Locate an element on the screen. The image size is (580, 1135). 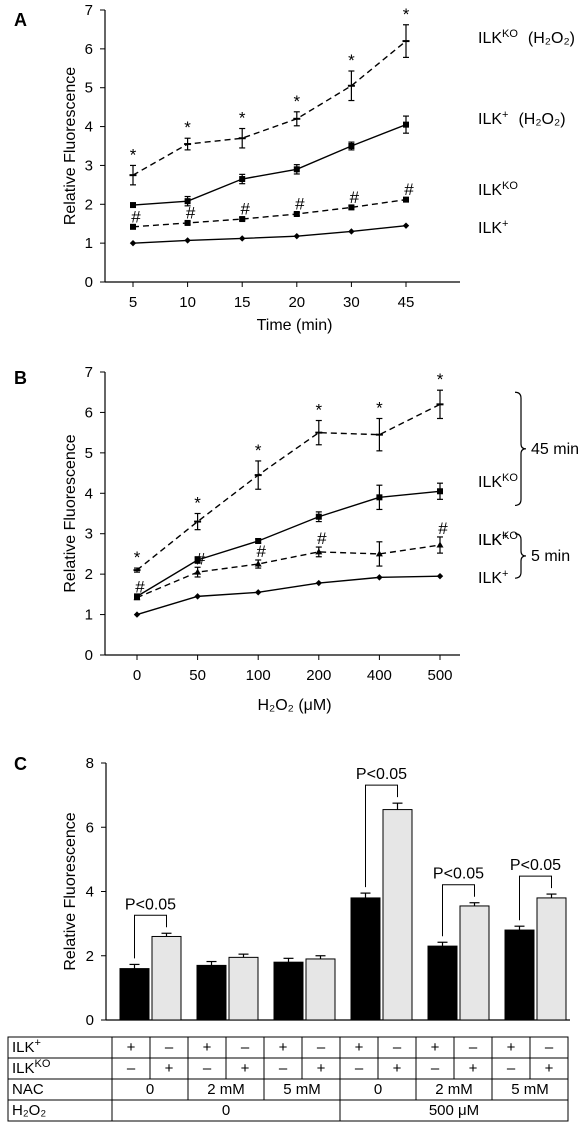
y-tick-label: 0 is located at coordinates (89, 655).